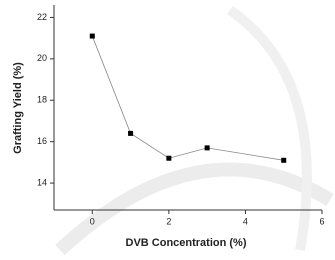  I want to click on x-tick-label: 2, so click(168, 221).